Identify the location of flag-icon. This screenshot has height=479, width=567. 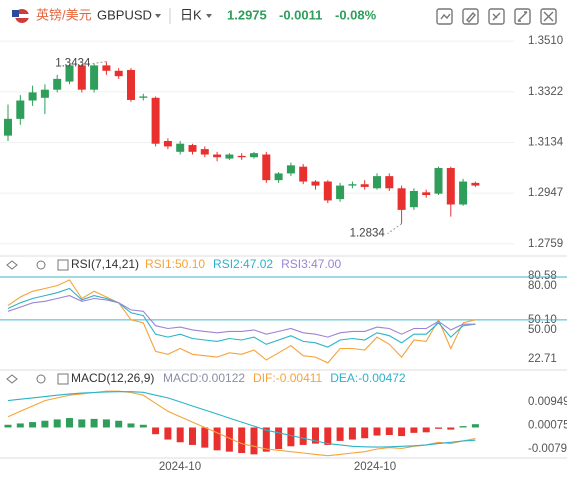
(20, 16).